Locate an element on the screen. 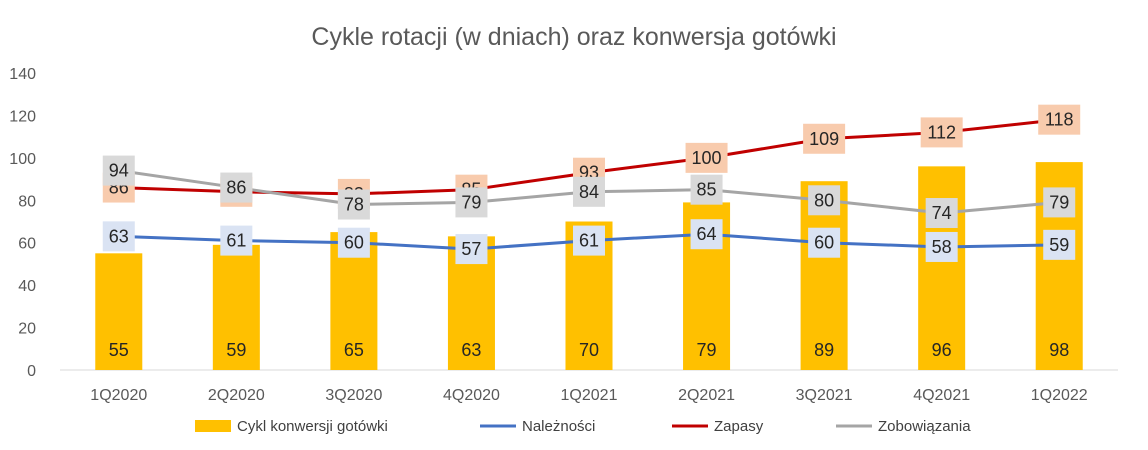  x-tick-label: 3Q2021 is located at coordinates (824, 395).